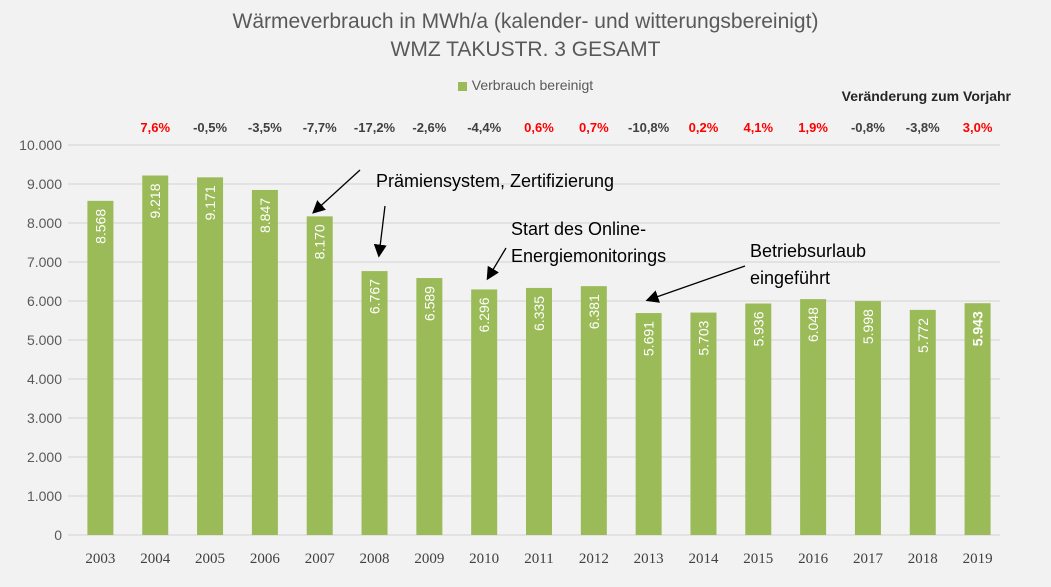 This screenshot has height=587, width=1051. I want to click on data-label: 5.772, so click(923, 335).